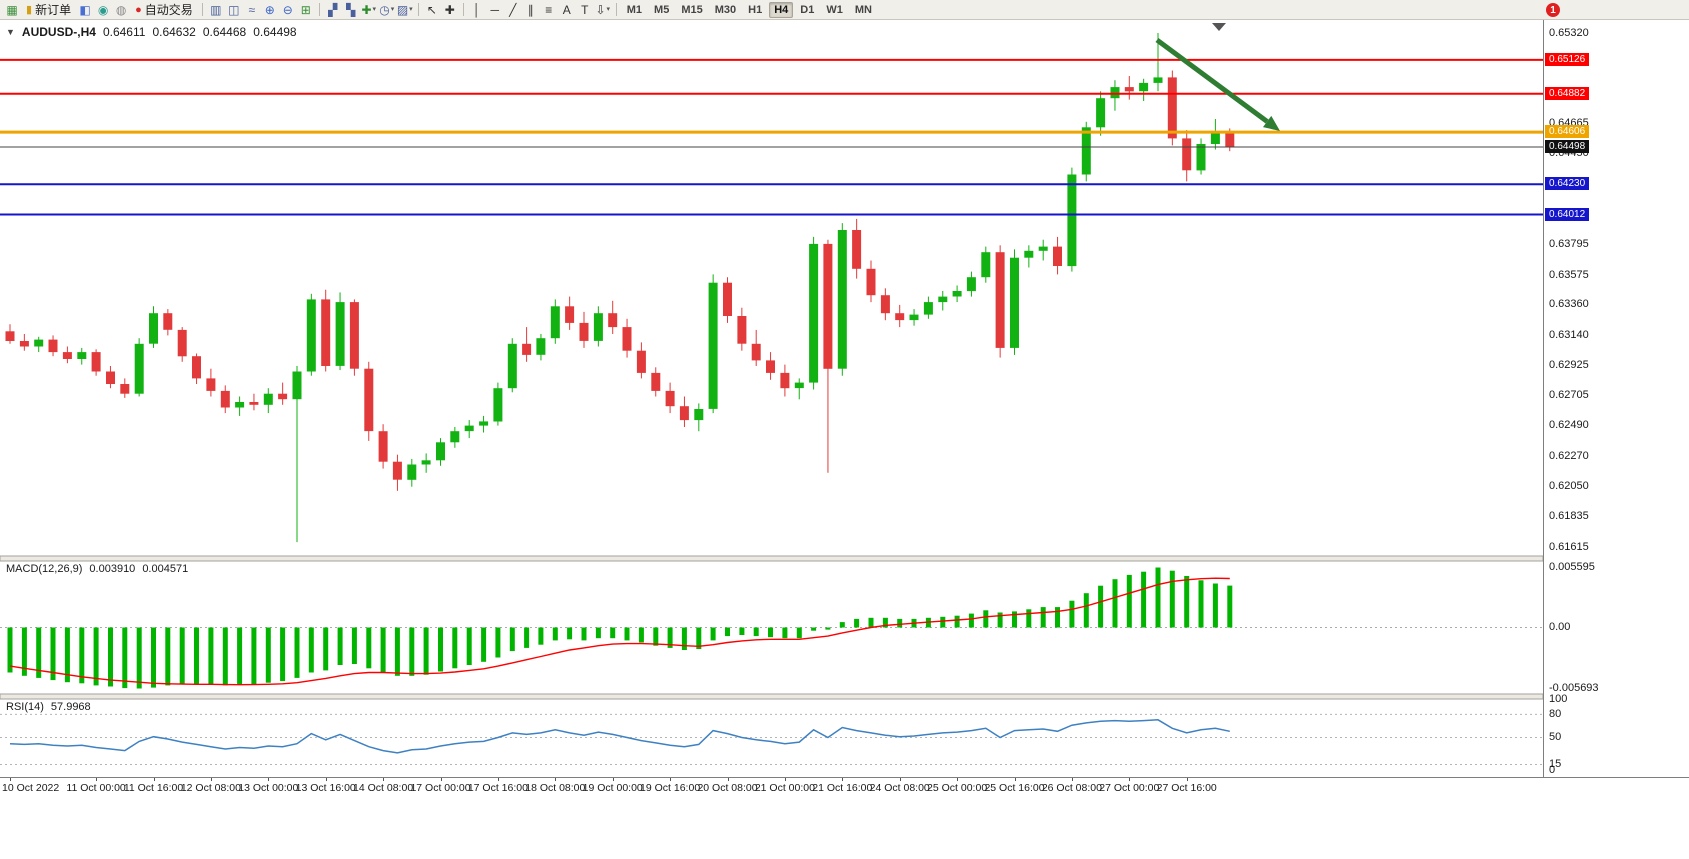 This screenshot has height=859, width=1689. Describe the element at coordinates (834, 9) in the screenshot. I see `timeframe-w1: W1` at that location.